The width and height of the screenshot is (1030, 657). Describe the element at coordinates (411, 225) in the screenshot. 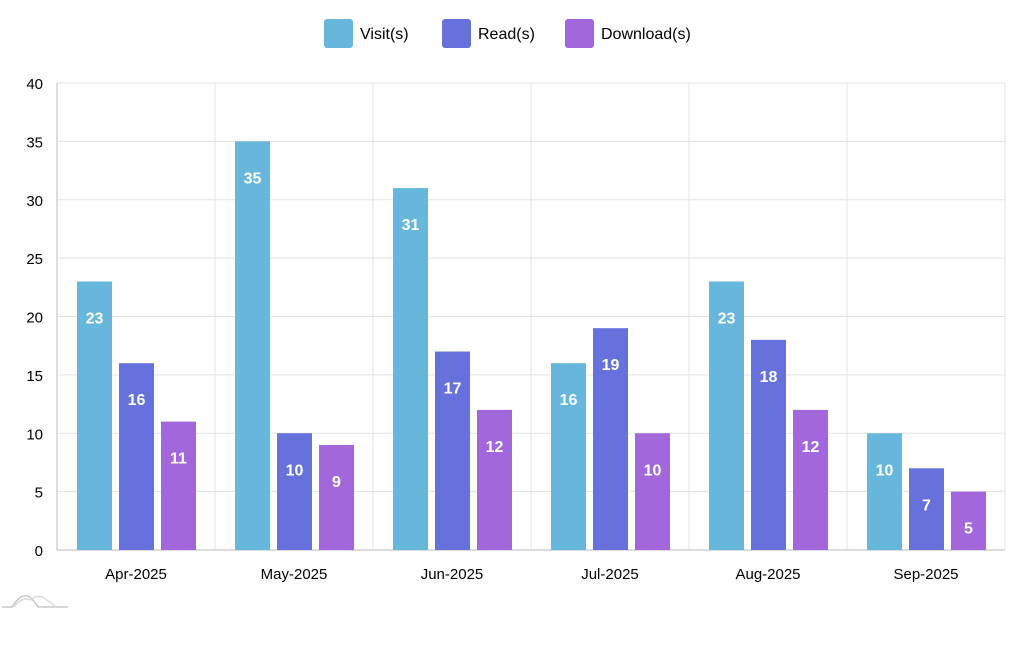

I see `data-label: 31` at that location.